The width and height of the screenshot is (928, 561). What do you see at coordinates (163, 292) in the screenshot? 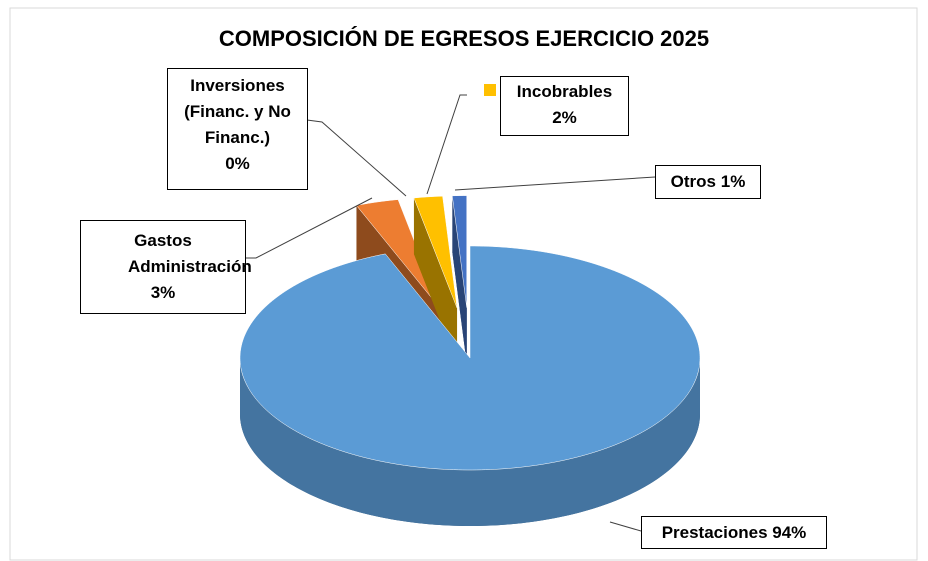
I see `label-value: 3%` at bounding box center [163, 292].